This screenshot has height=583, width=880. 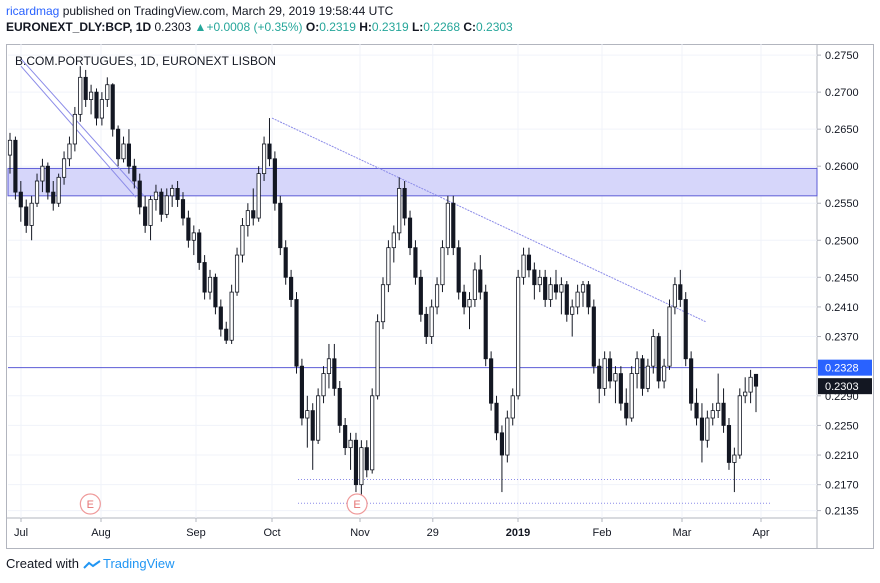 I want to click on time-tick-label: Sep, so click(x=196, y=533).